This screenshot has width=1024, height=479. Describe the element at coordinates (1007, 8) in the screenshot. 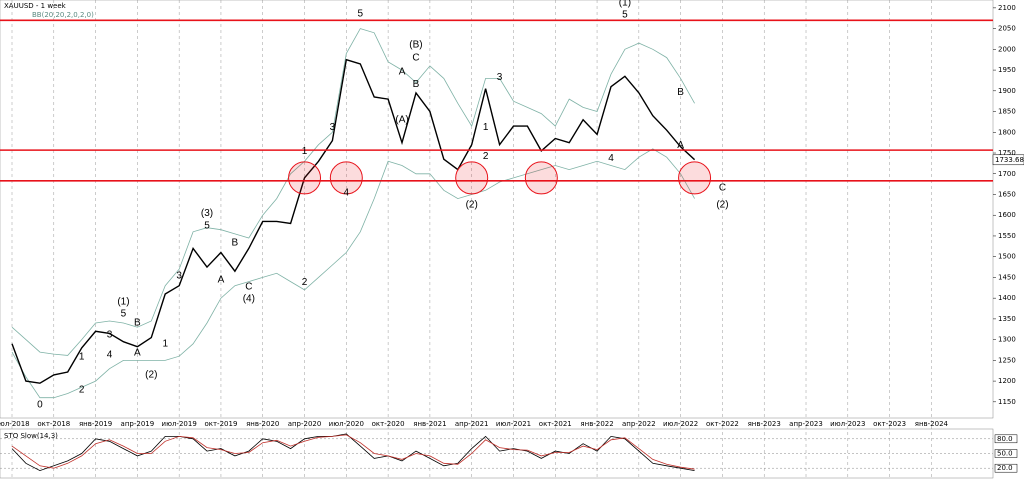

I see `y-tick-label: 2100` at that location.